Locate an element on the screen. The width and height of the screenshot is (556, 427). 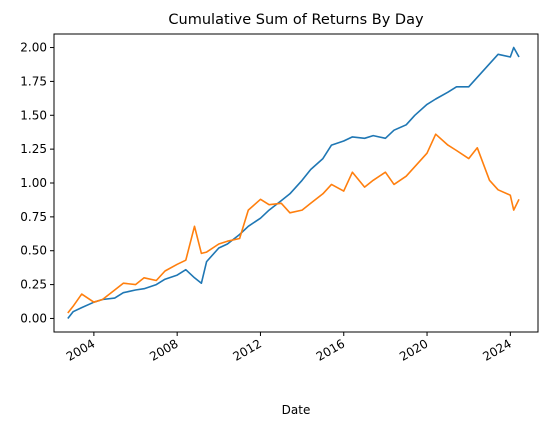
chart-title: Cumulative Sum of Returns By Day is located at coordinates (296, 20).